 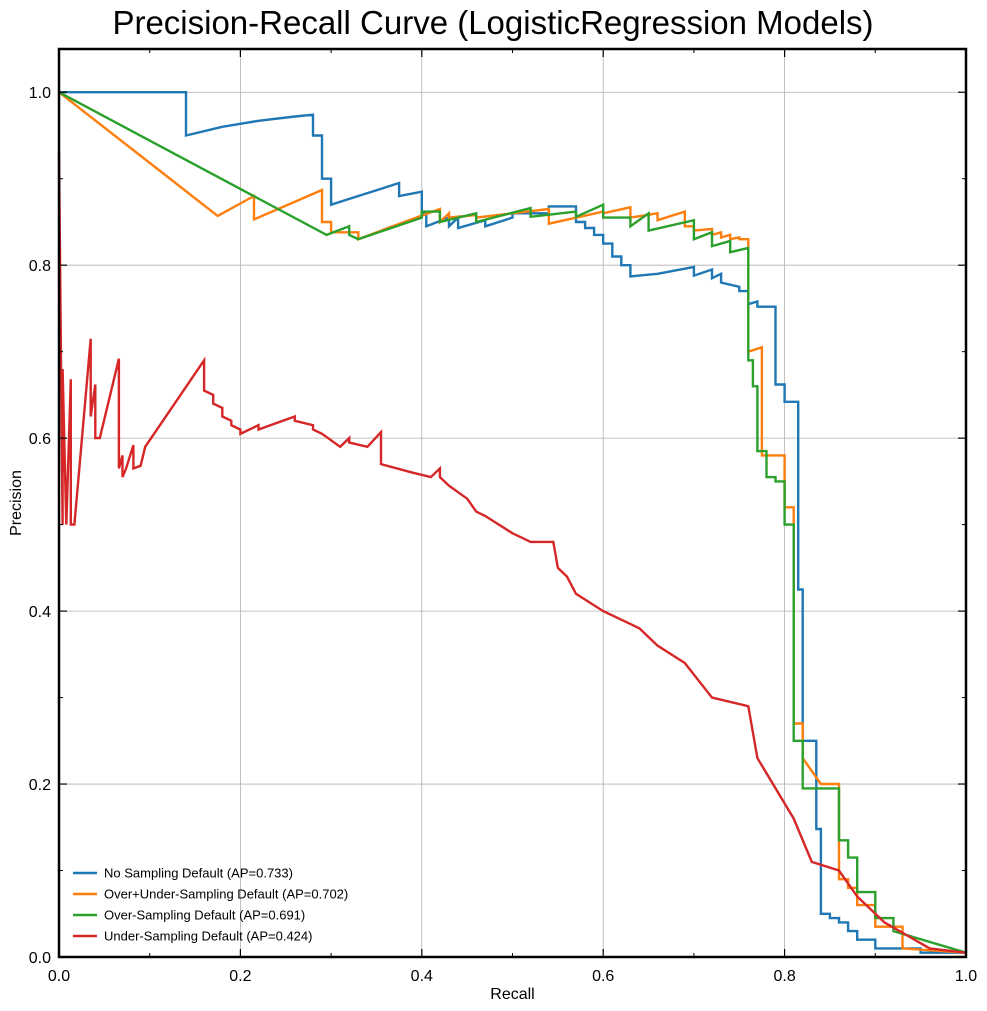 What do you see at coordinates (240, 976) in the screenshot?
I see `x-tick-label: 0.2` at bounding box center [240, 976].